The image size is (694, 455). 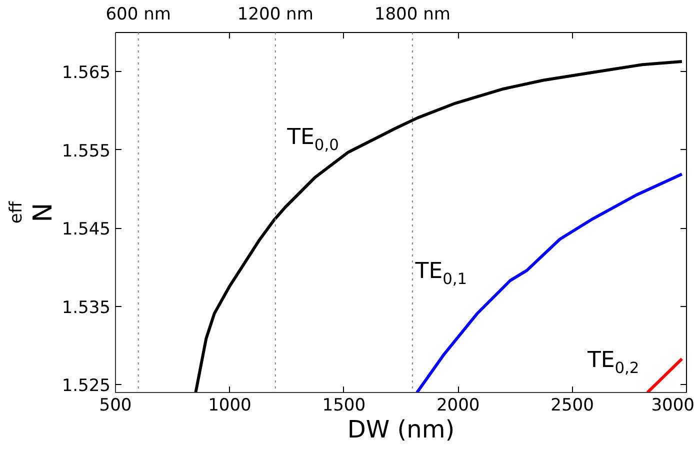 I want to click on y-tick-label: 1.525, so click(x=86, y=386).